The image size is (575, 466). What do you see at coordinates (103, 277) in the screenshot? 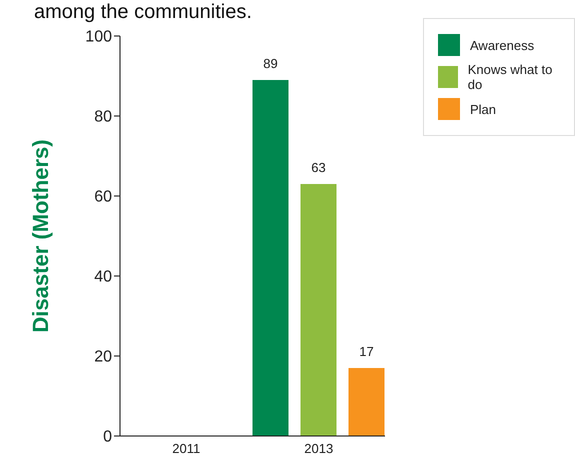
I see `y-tick-label: 40` at bounding box center [103, 277].